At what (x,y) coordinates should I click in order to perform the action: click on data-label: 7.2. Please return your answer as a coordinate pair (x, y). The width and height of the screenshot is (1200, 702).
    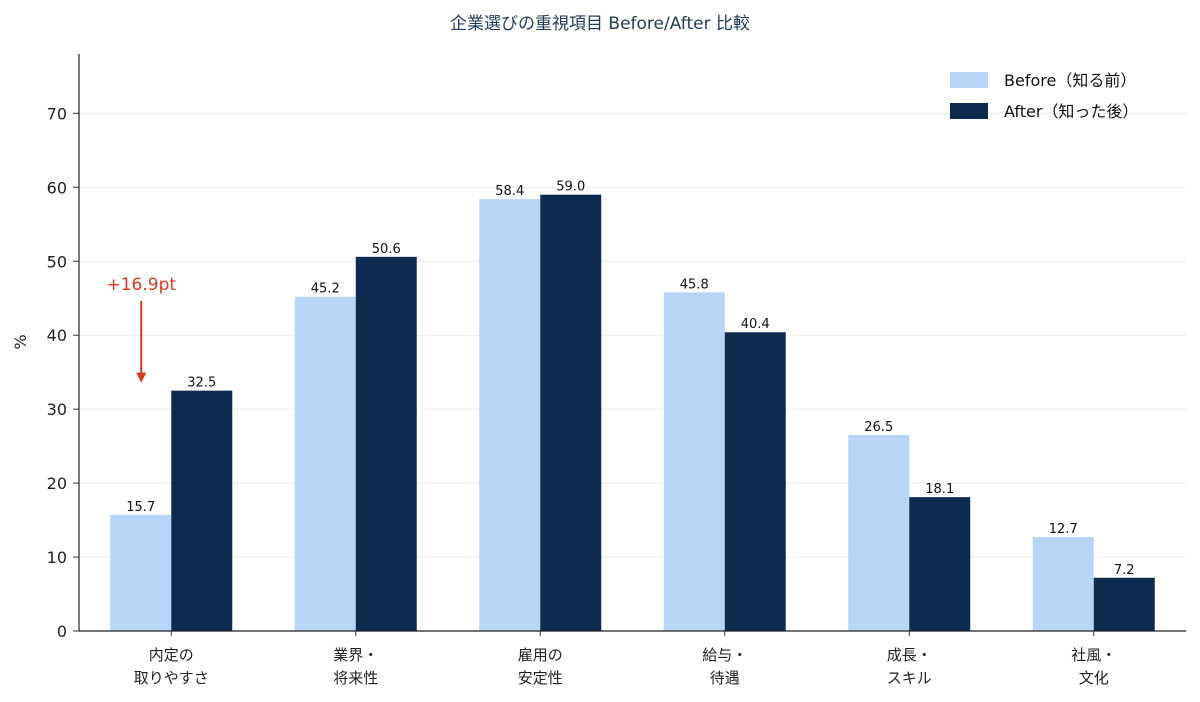
    Looking at the image, I should click on (1124, 570).